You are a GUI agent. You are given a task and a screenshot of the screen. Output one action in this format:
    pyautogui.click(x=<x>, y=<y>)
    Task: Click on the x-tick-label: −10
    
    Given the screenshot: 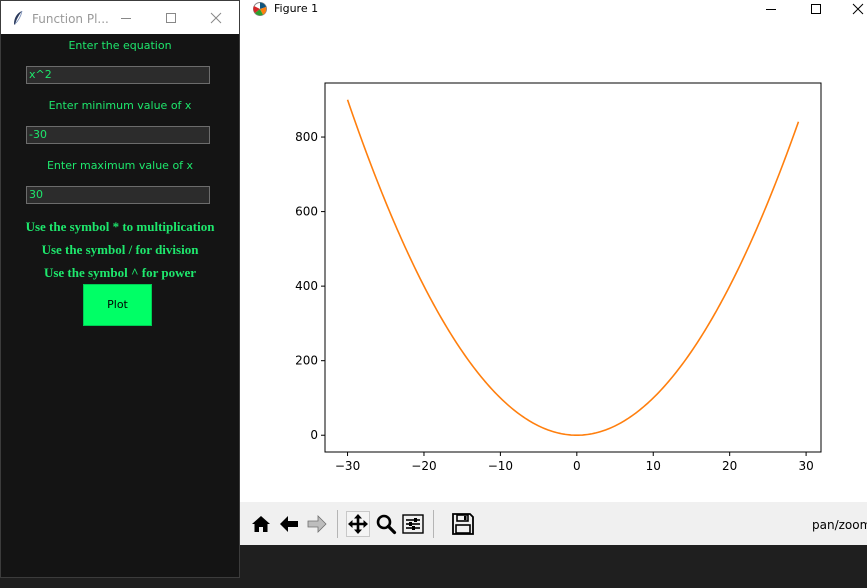 What is the action you would take?
    pyautogui.click(x=500, y=466)
    